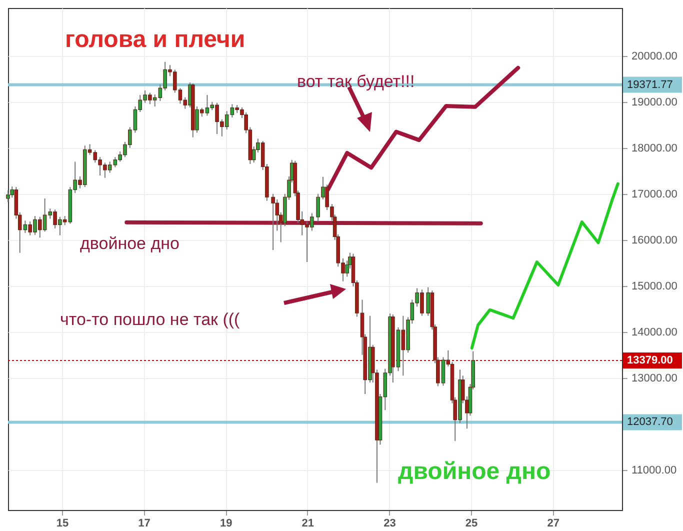  What do you see at coordinates (226, 524) in the screenshot?
I see `x-tick-label: 19` at bounding box center [226, 524].